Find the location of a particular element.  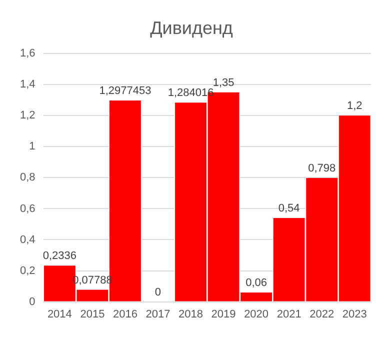

x-tick-label: 2014 is located at coordinates (59, 314).